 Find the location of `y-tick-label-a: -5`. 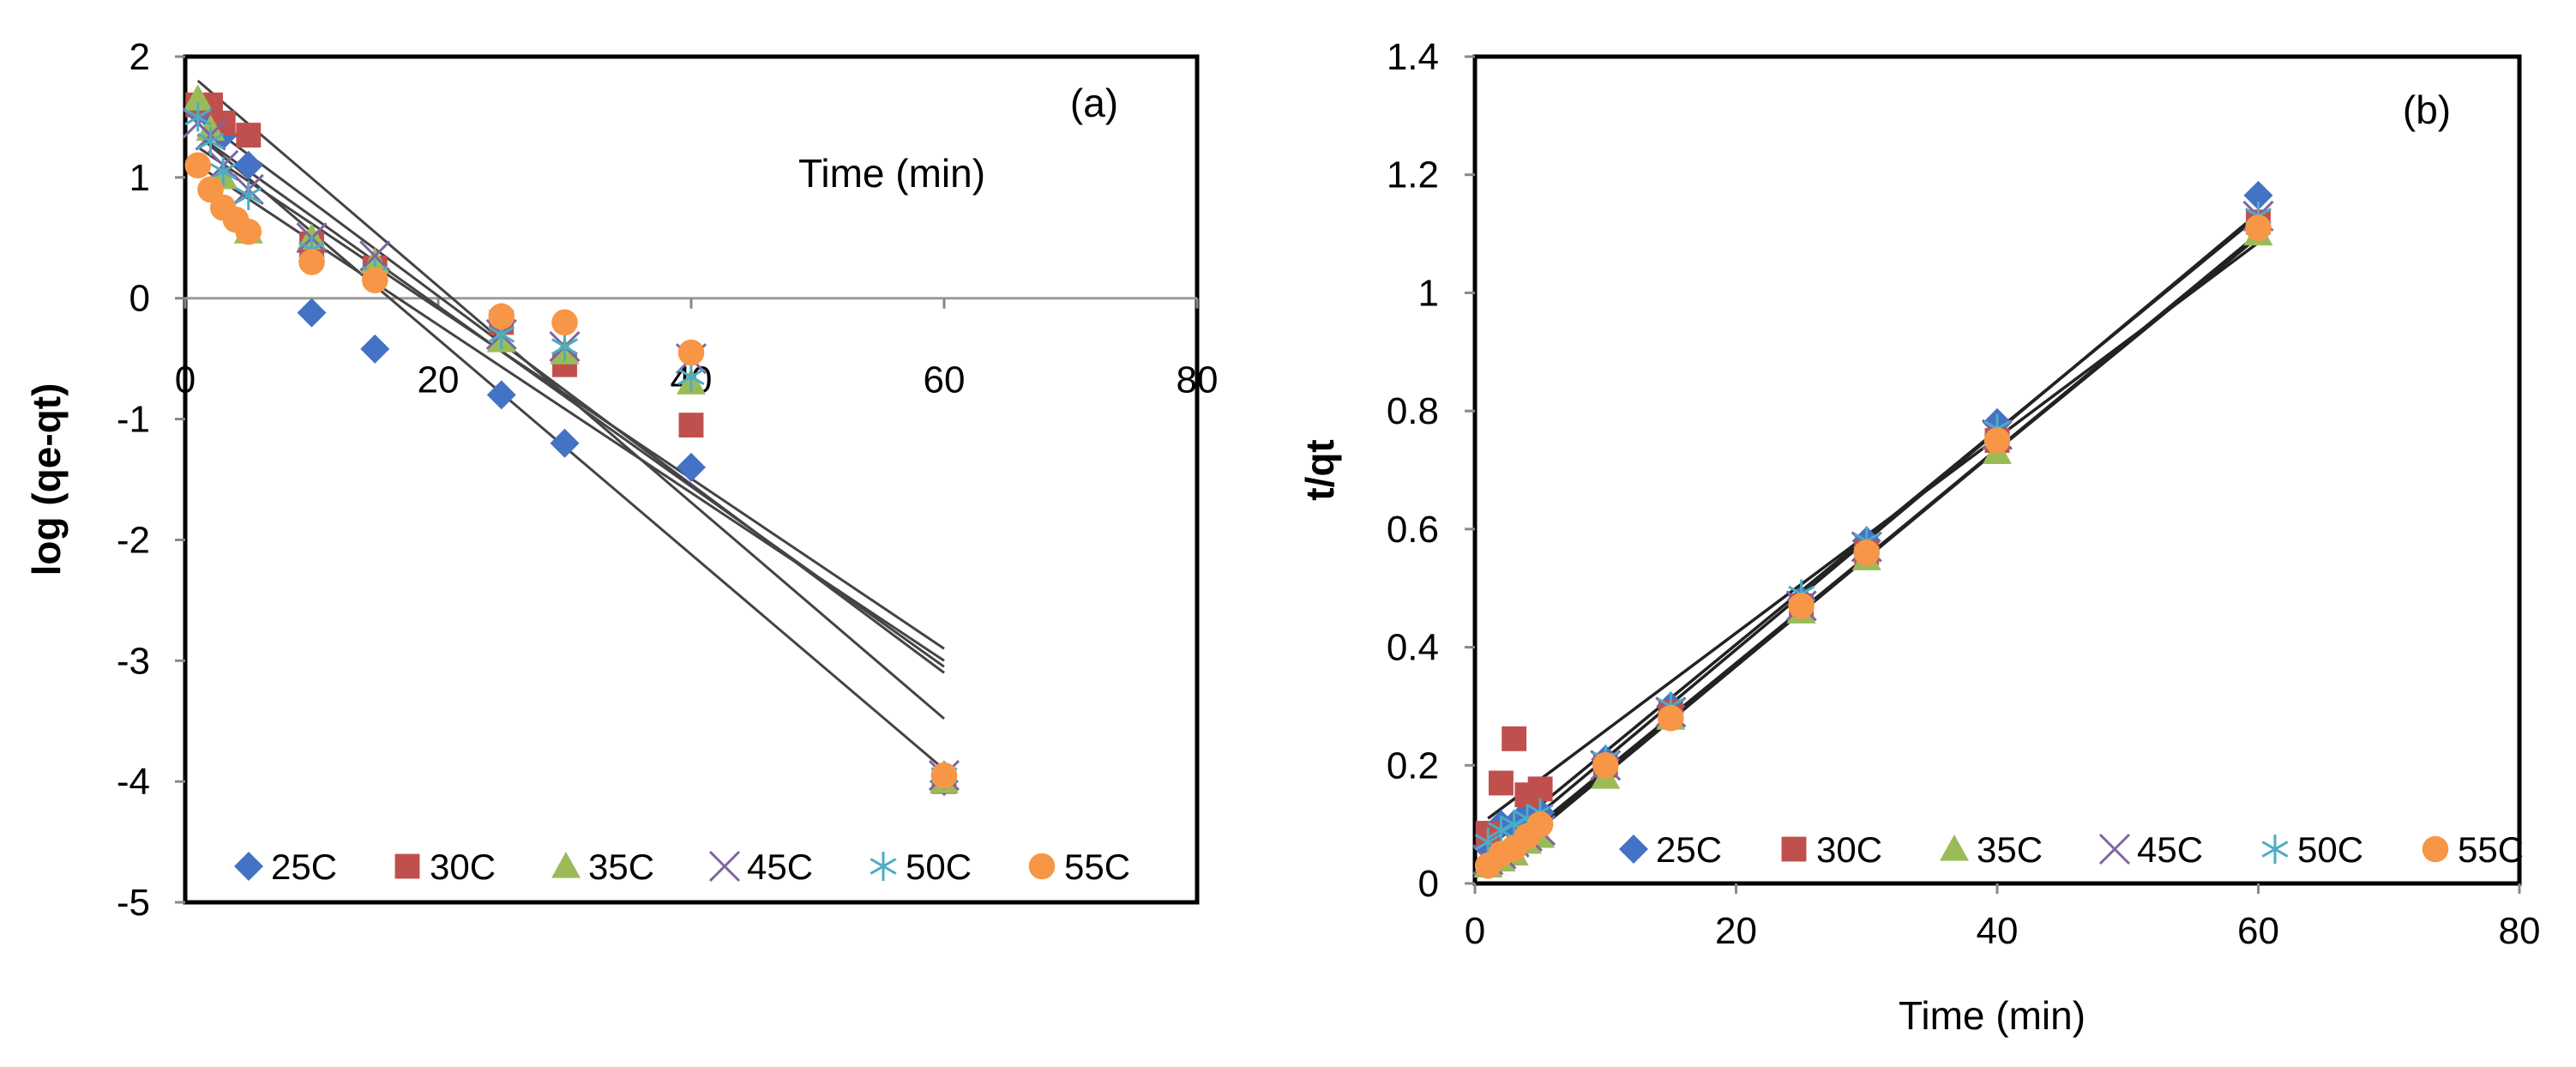

y-tick-label-a: -5 is located at coordinates (133, 903).